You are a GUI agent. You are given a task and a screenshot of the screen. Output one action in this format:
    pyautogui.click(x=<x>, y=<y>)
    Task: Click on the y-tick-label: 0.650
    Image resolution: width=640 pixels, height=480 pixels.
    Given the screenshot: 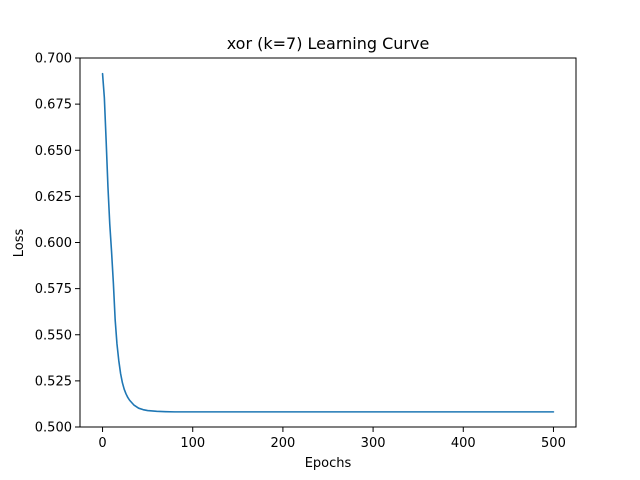 What is the action you would take?
    pyautogui.click(x=53, y=151)
    